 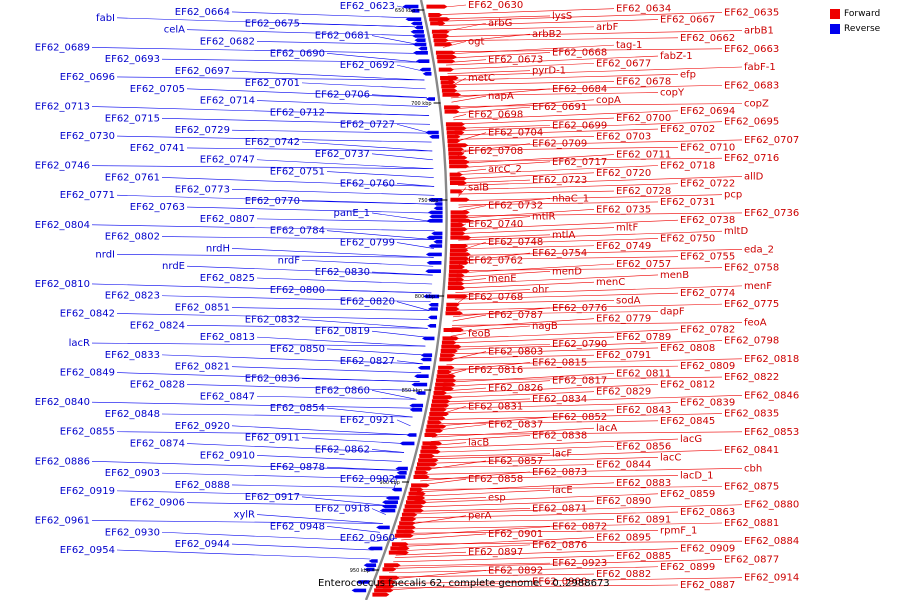 What do you see at coordinates (563, 235) in the screenshot?
I see `gene-label: mtlA` at bounding box center [563, 235].